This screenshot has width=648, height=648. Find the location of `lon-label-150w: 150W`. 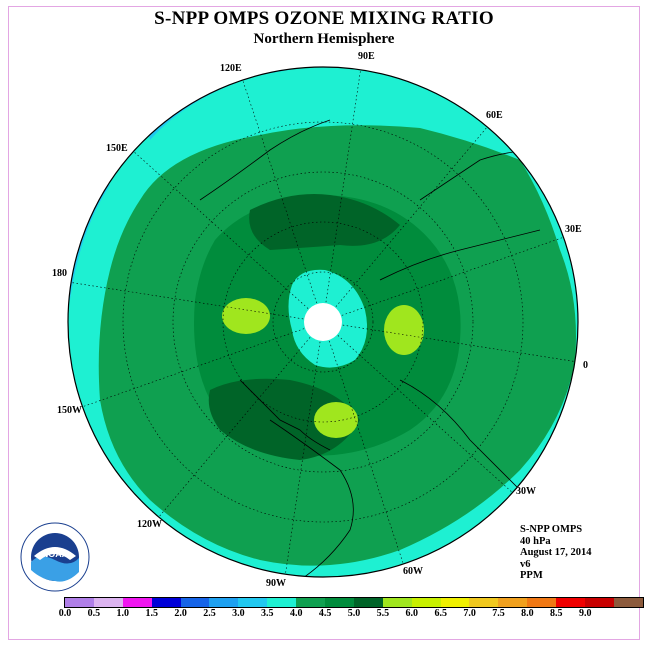

lon-label-150w: 150W is located at coordinates (69, 410).